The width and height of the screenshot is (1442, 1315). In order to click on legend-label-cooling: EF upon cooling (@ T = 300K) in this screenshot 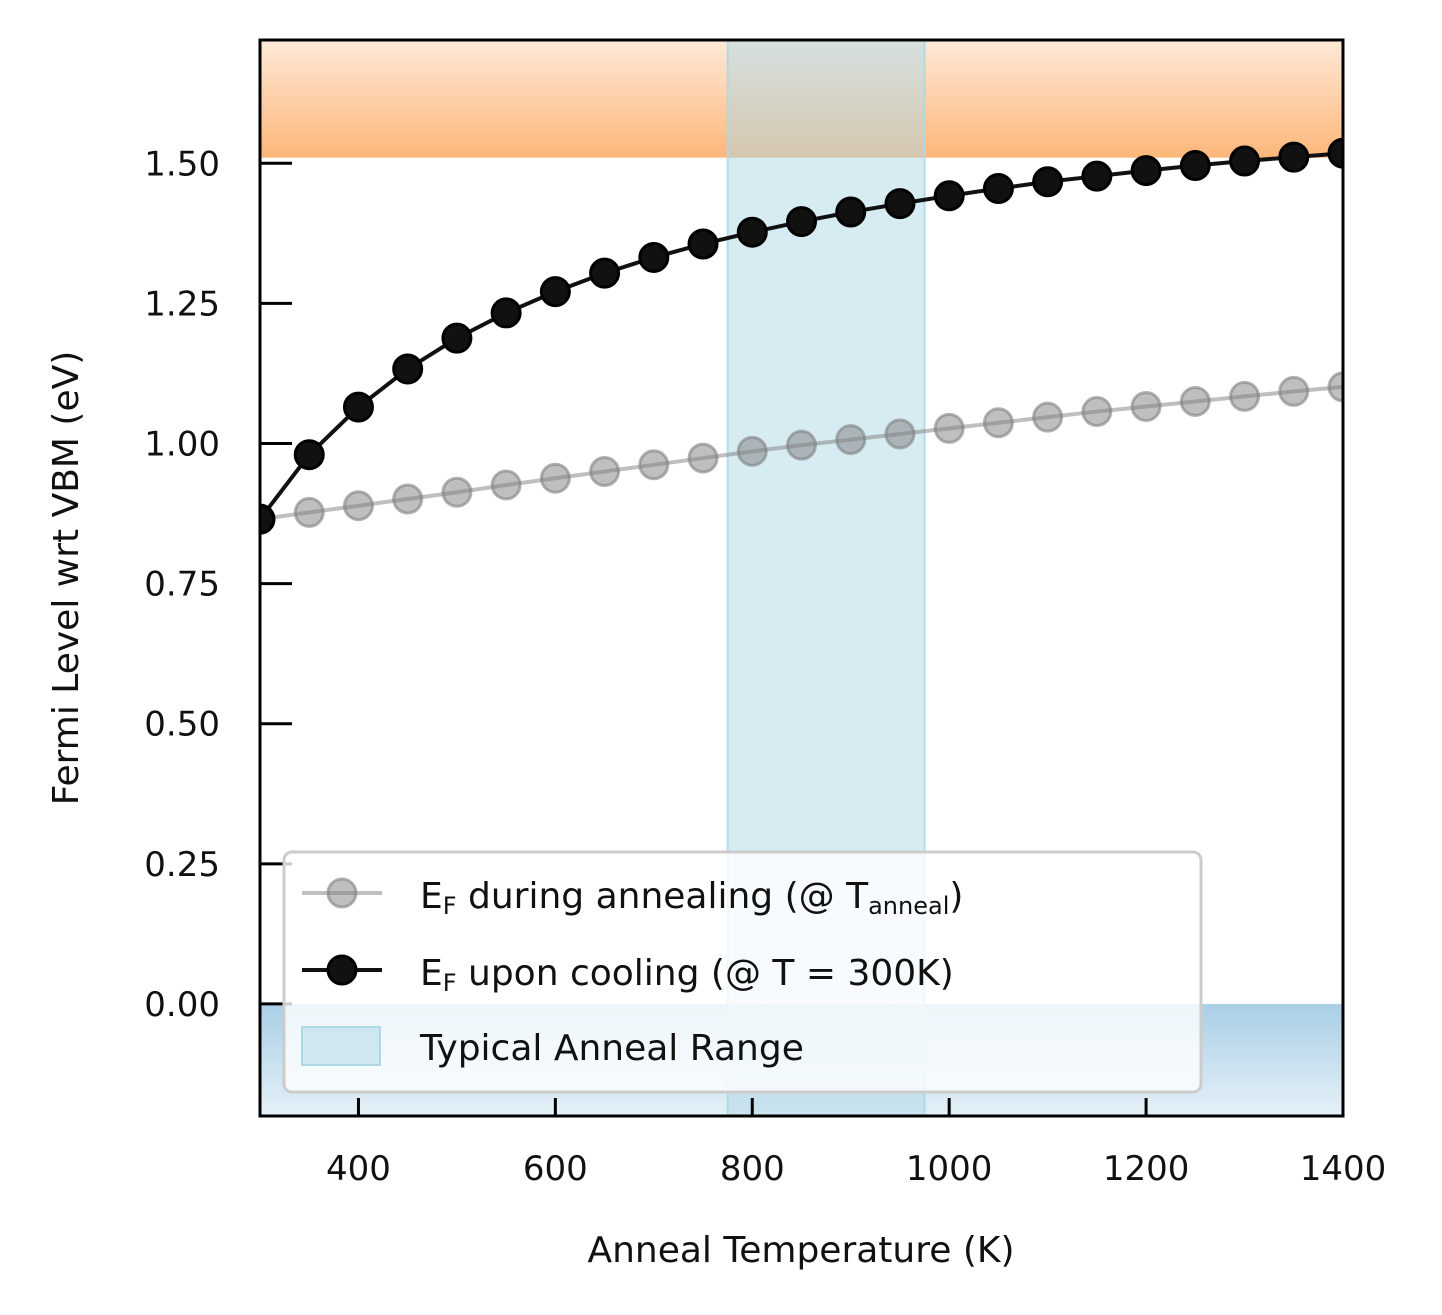, I will do `click(687, 975)`.